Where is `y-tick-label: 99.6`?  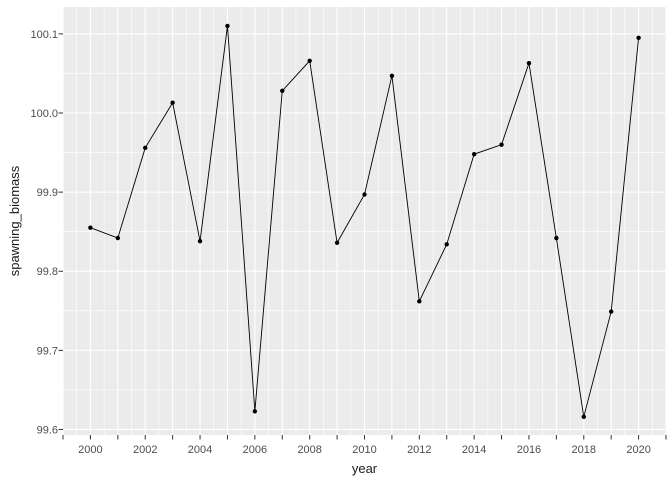
y-tick-label: 99.6 is located at coordinates (47, 430).